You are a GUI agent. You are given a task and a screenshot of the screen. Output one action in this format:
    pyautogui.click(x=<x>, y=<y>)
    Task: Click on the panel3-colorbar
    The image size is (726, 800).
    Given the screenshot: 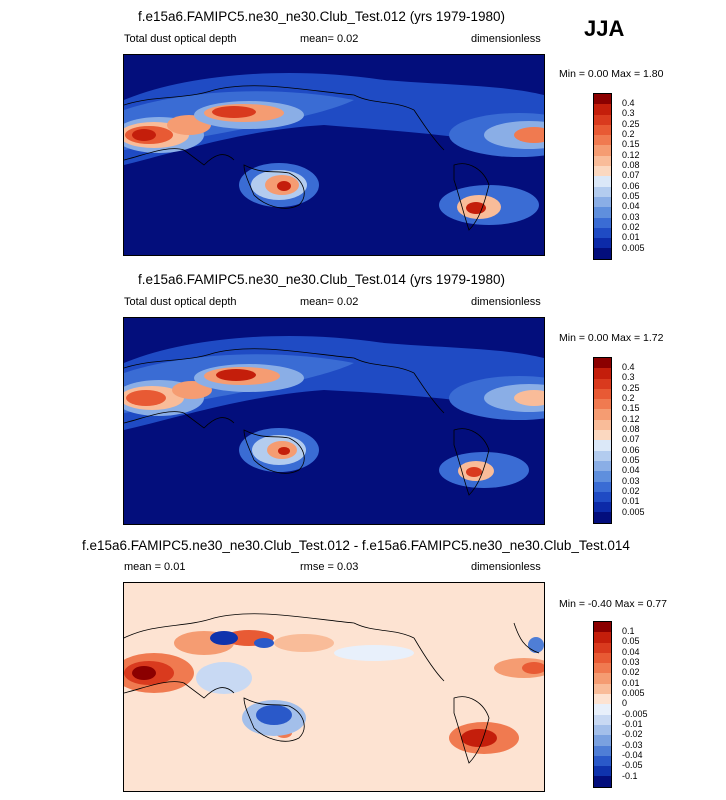 What is the action you would take?
    pyautogui.click(x=602, y=704)
    